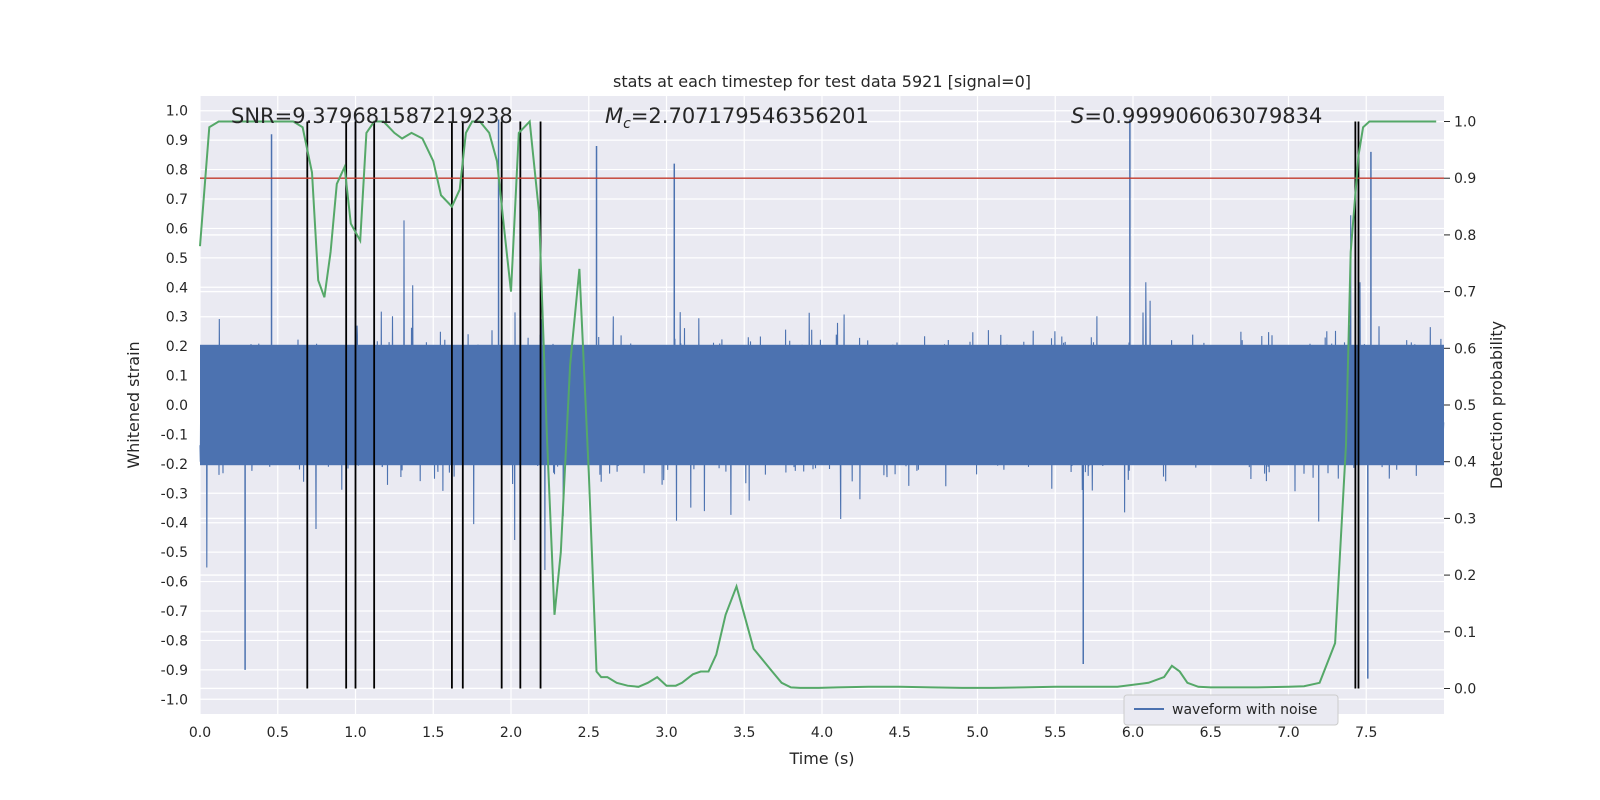 The width and height of the screenshot is (1600, 800). Describe the element at coordinates (177, 377) in the screenshot. I see `y-left-tick-label: 0.1` at that location.